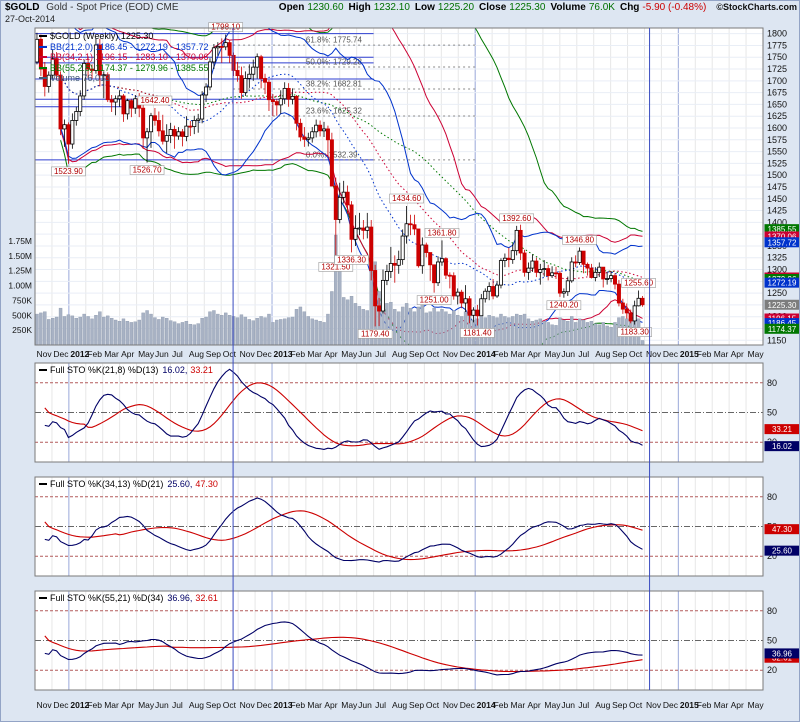 The width and height of the screenshot is (800, 722). What do you see at coordinates (777, 211) in the screenshot?
I see `svg-text: 1425` at bounding box center [777, 211].